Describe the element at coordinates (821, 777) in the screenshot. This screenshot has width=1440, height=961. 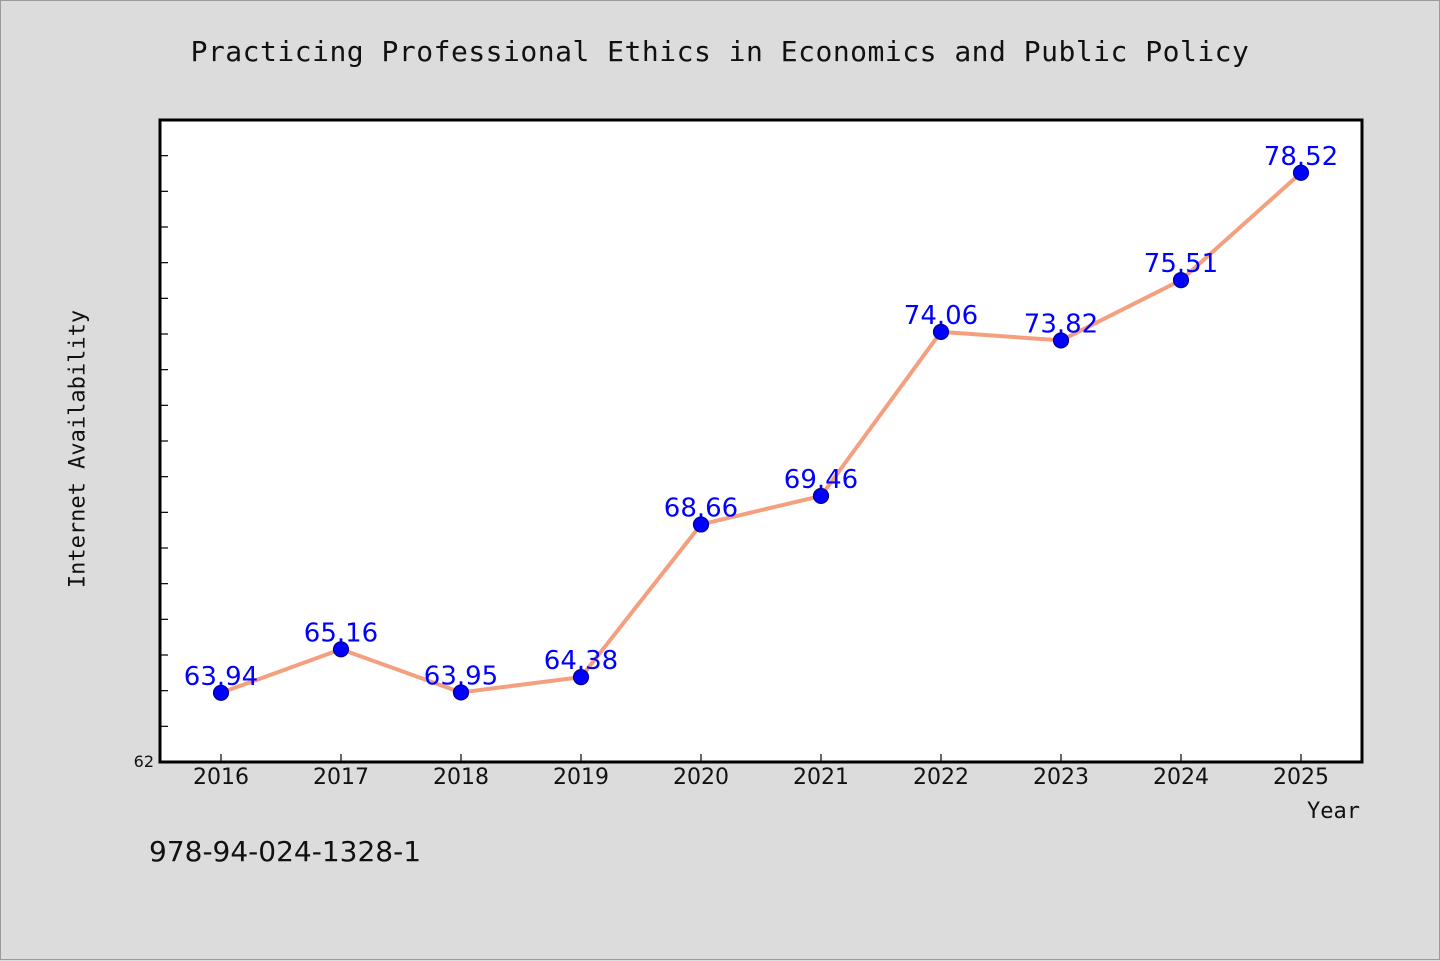
I see `x-tick-label: 2021` at that location.